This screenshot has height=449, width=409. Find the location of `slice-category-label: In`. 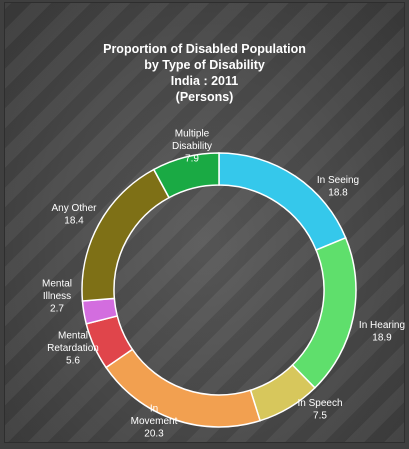

slice-category-label: In is located at coordinates (154, 409).